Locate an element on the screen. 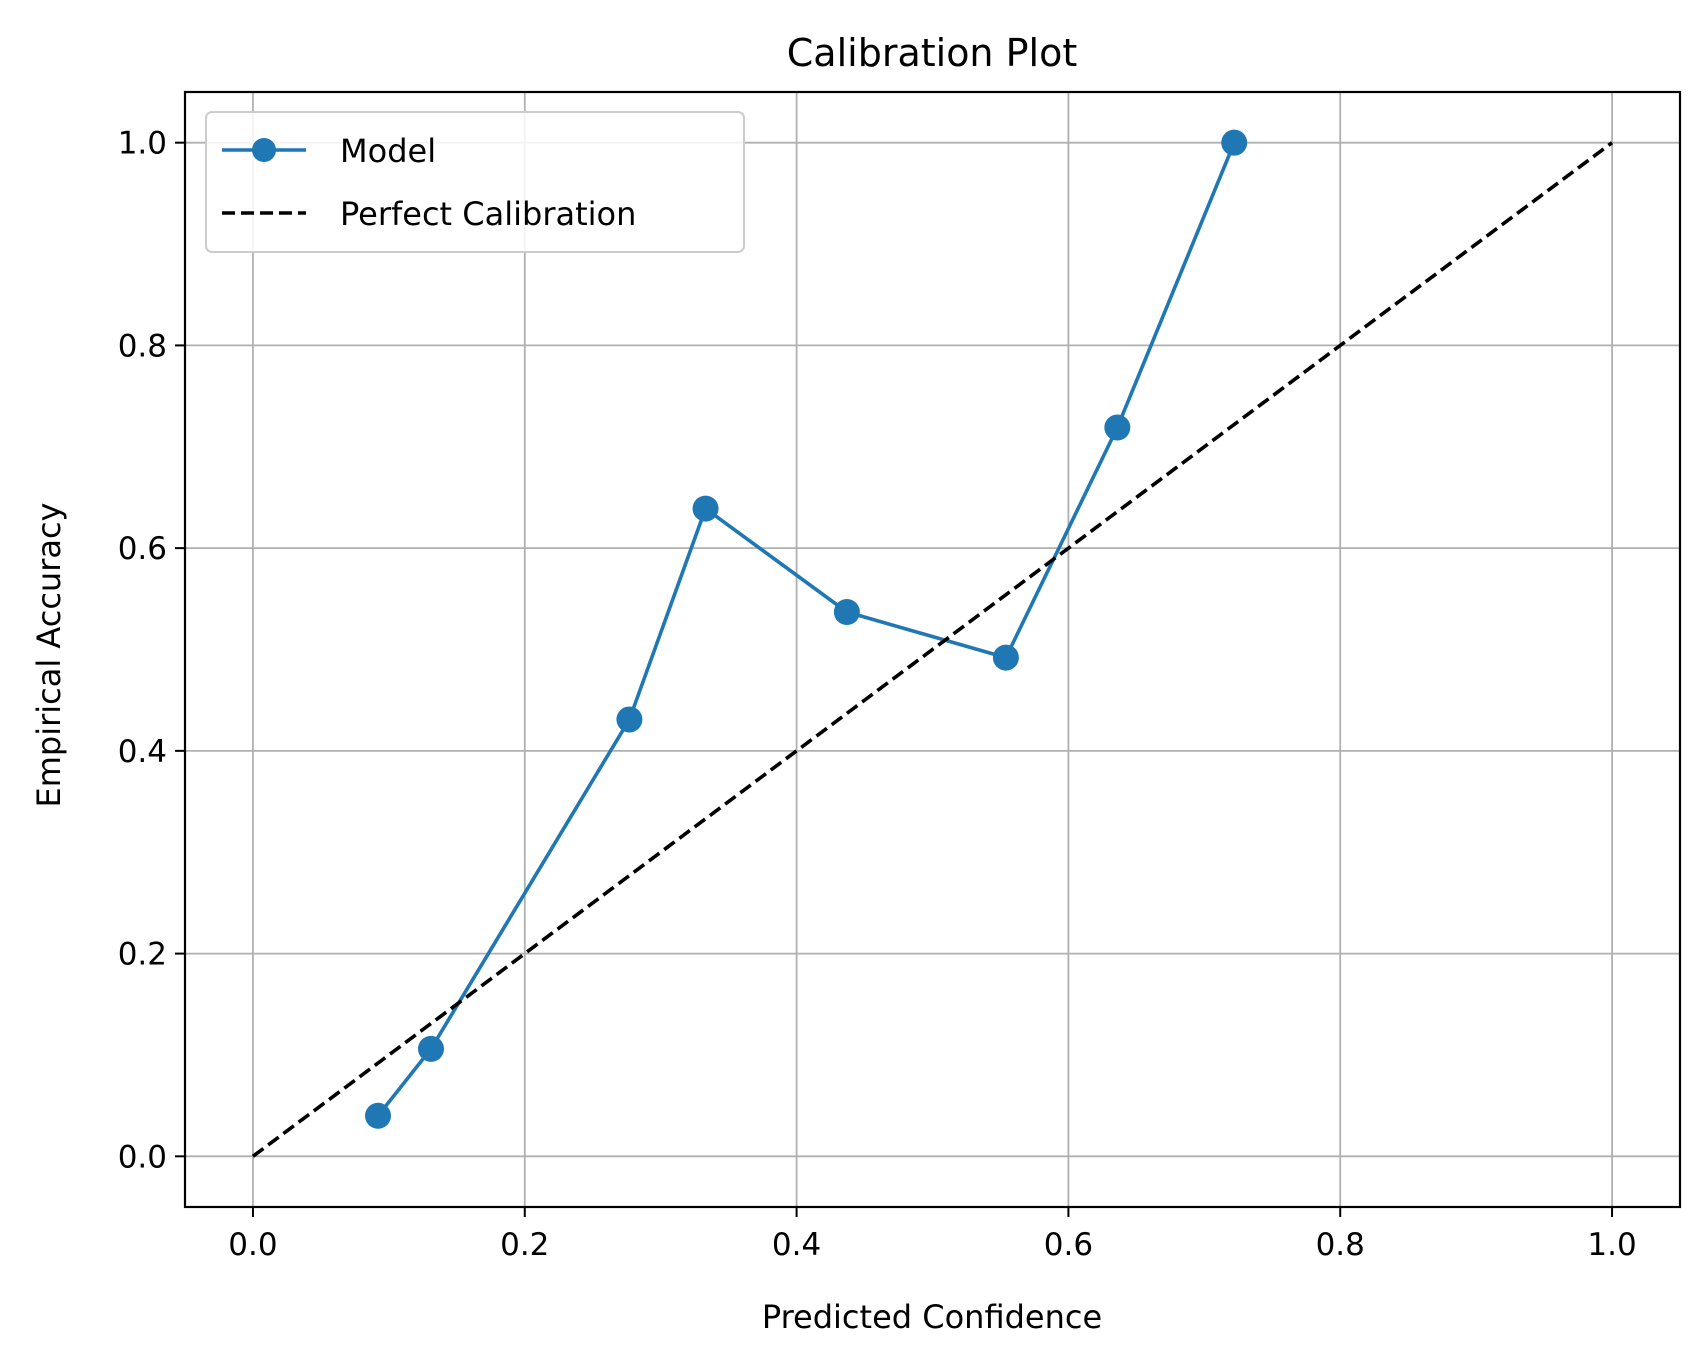  chart-title: Calibration Plot is located at coordinates (932, 53).